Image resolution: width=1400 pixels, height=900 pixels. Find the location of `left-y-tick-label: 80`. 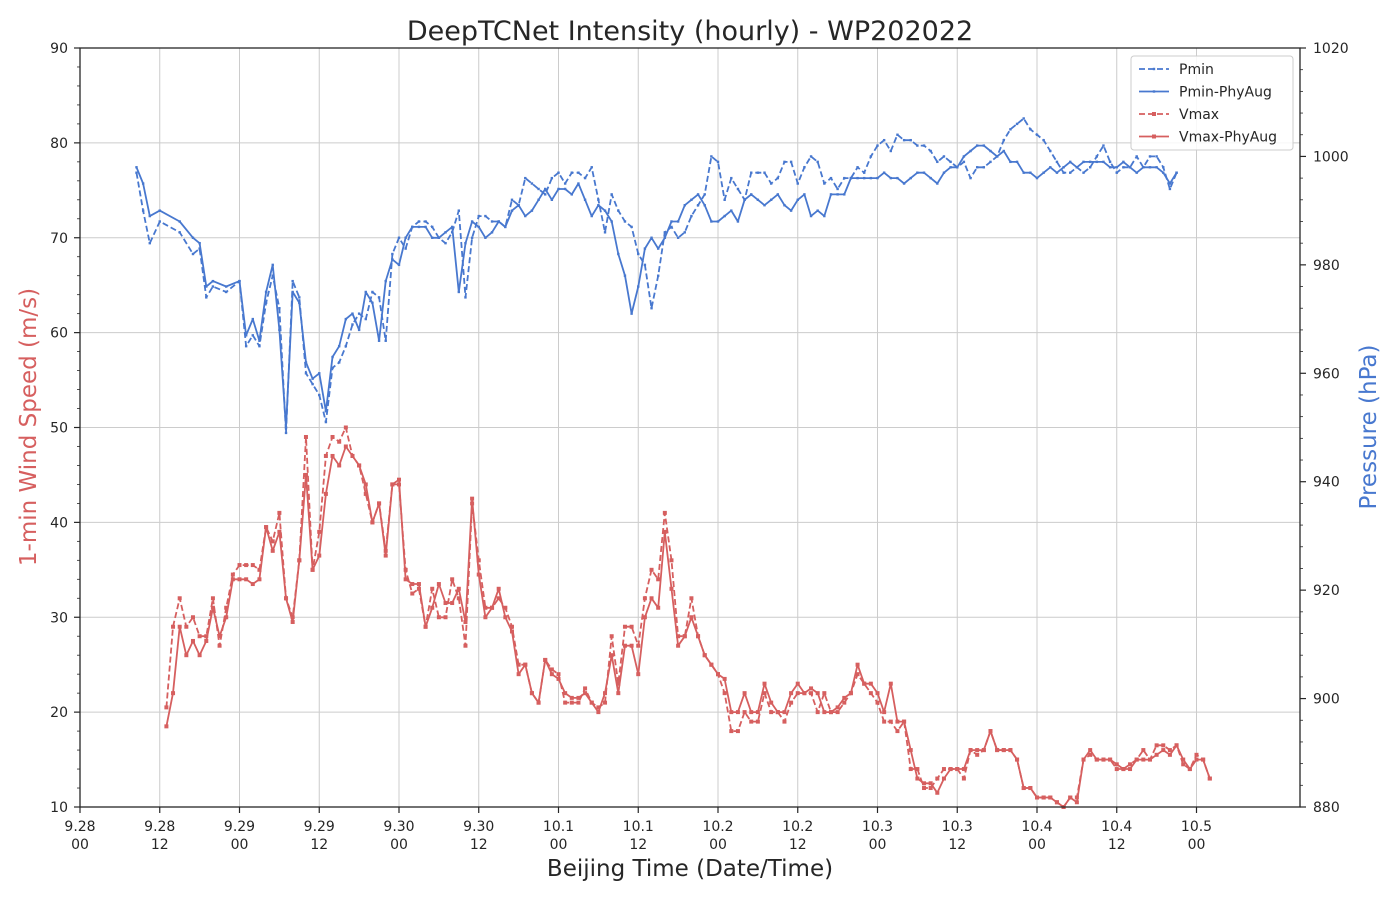

left-y-tick-label: 80 is located at coordinates (59, 144).